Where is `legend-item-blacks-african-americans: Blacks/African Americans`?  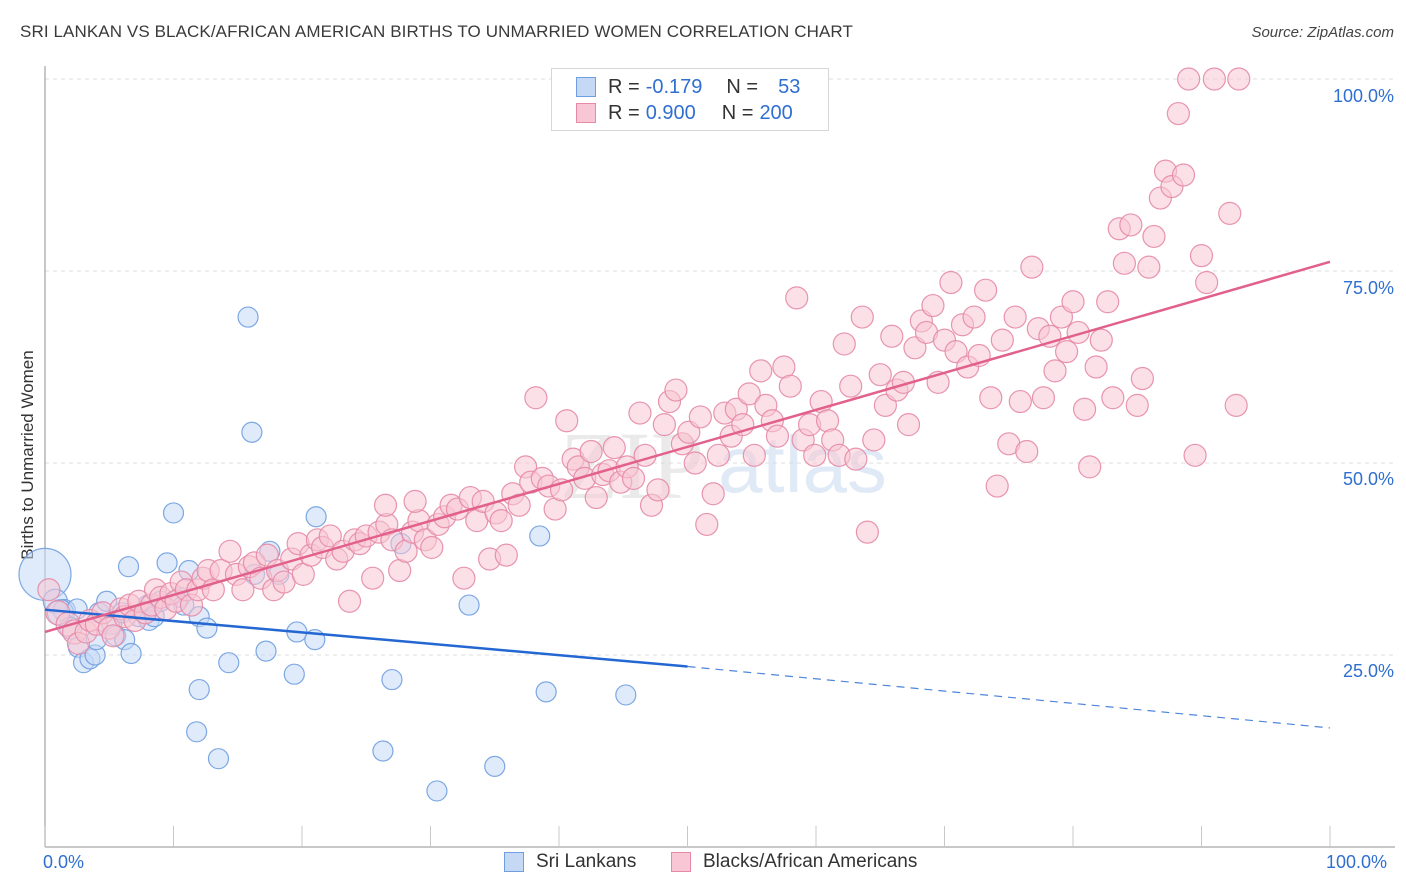 legend-item-blacks-african-americans: Blacks/African Americans is located at coordinates (794, 862).